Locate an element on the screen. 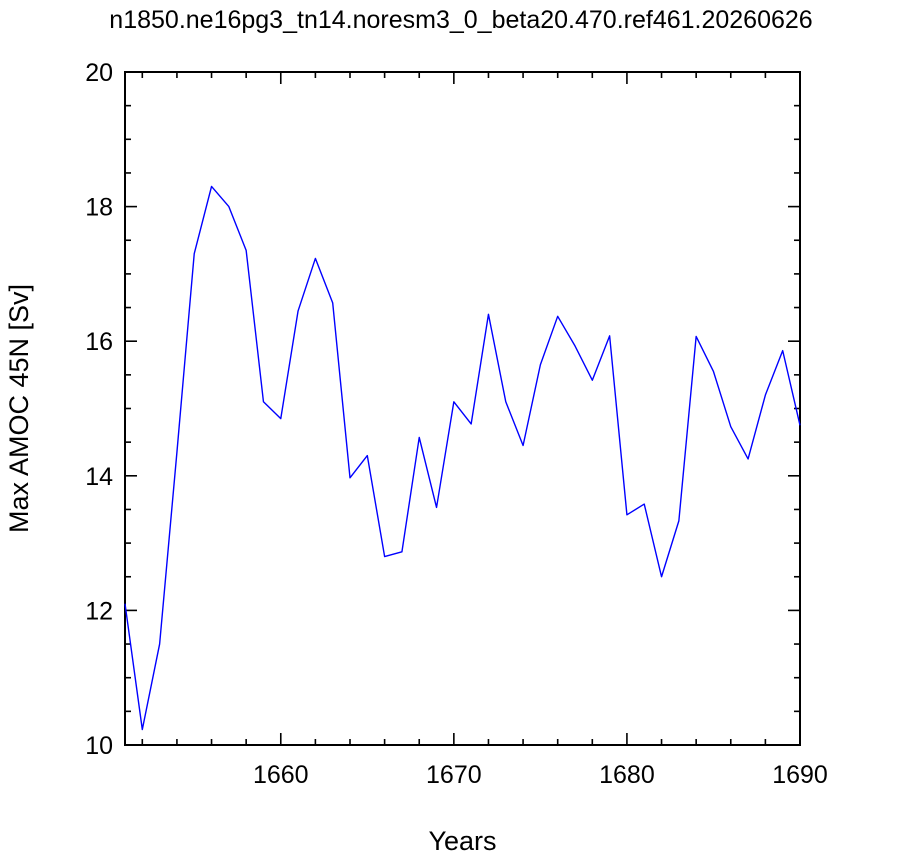  x-tick-label: 1680 is located at coordinates (627, 775).